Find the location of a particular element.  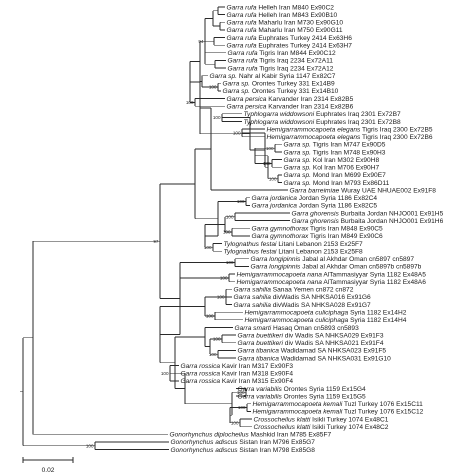

leaf-taxon: Hemigarrammocapoeta nana is located at coordinates (280, 282).